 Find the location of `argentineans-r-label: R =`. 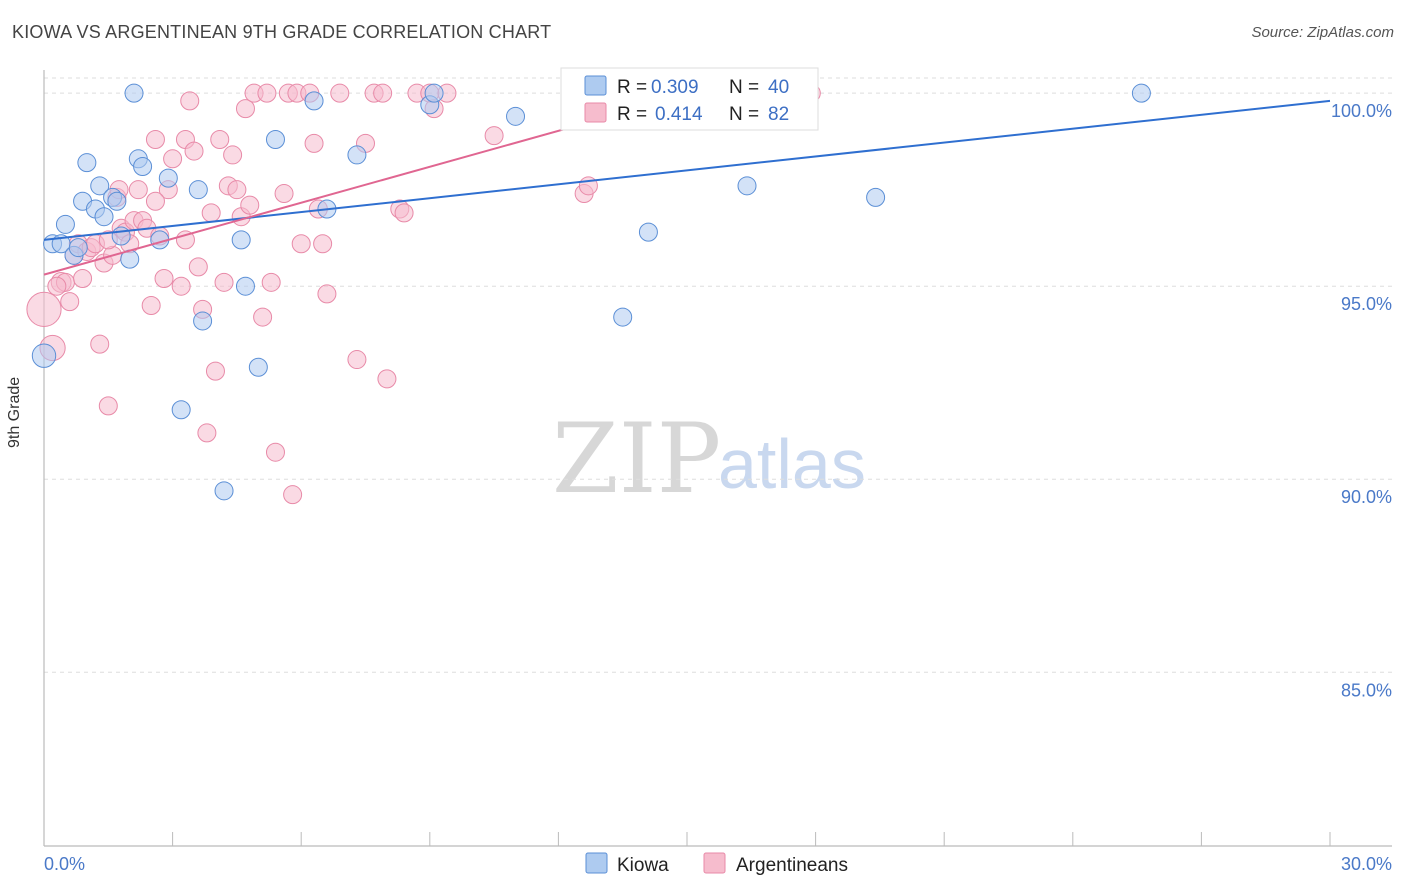

argentineans-r-label: R = is located at coordinates (632, 114).